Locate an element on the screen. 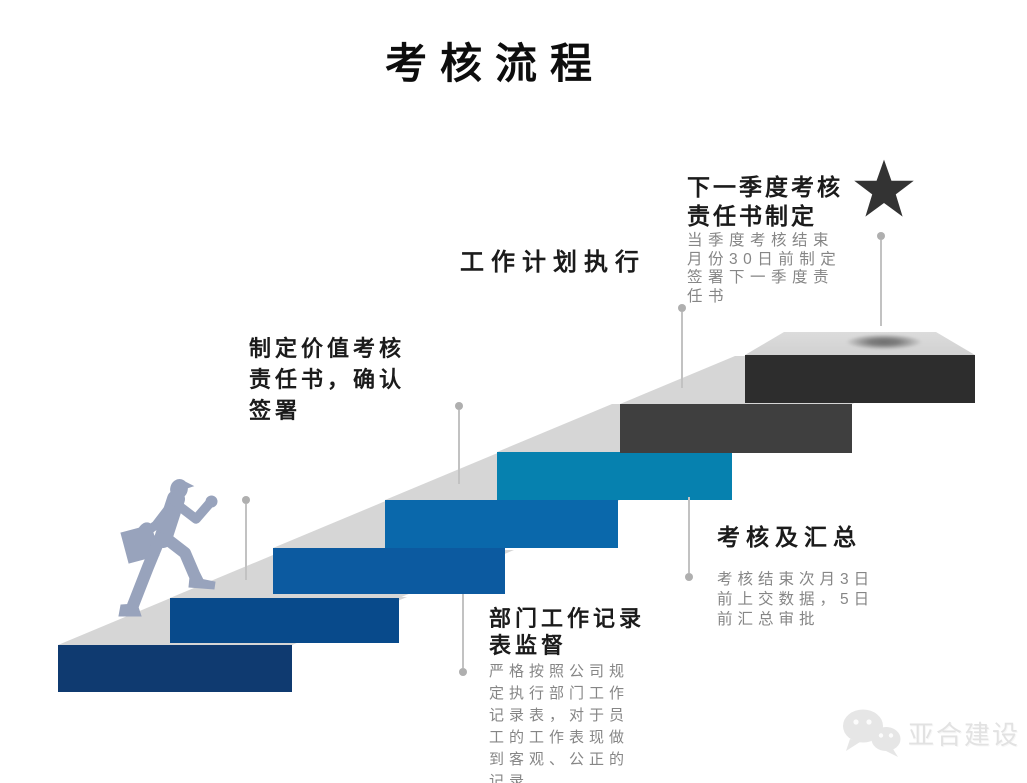 The height and width of the screenshot is (783, 1027). label-next-quarter-responsibility: 下一季度考核 责任书制定 当季度考核结束 月份30日前制定 签署下一季度责 任书 is located at coordinates (765, 239).